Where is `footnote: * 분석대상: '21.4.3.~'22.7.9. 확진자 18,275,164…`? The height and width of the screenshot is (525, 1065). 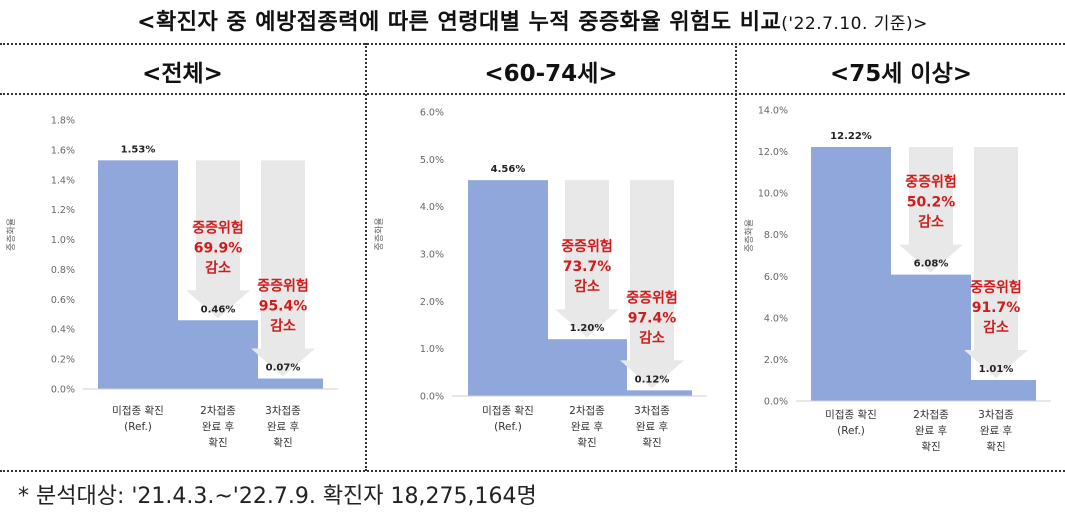
footnote: * 분석대상: '21.4.3.~'22.7.9. 확진자 18,275,164… is located at coordinates (277, 496).